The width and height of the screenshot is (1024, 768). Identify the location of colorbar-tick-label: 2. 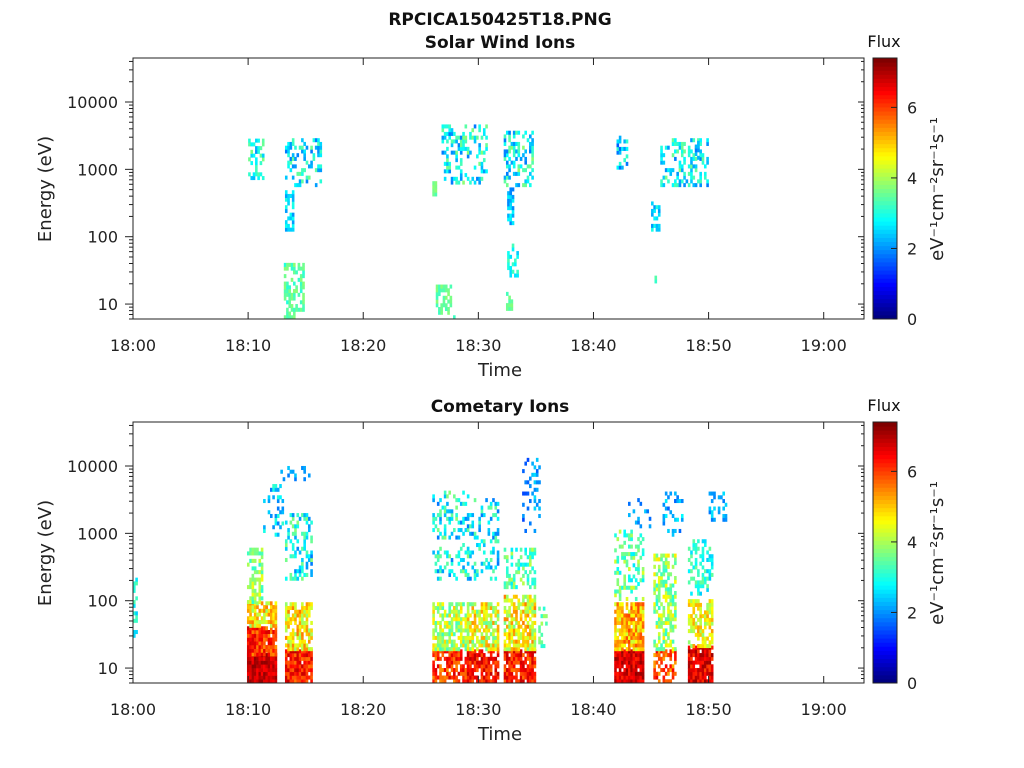
(912, 612).